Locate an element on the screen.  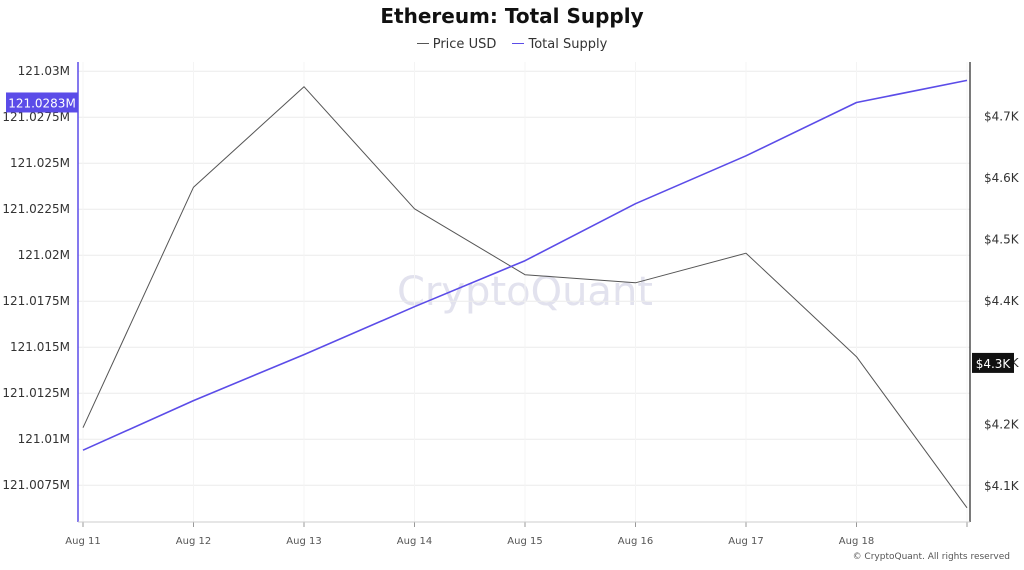
legend-item-price: Price USD is located at coordinates (456, 44).